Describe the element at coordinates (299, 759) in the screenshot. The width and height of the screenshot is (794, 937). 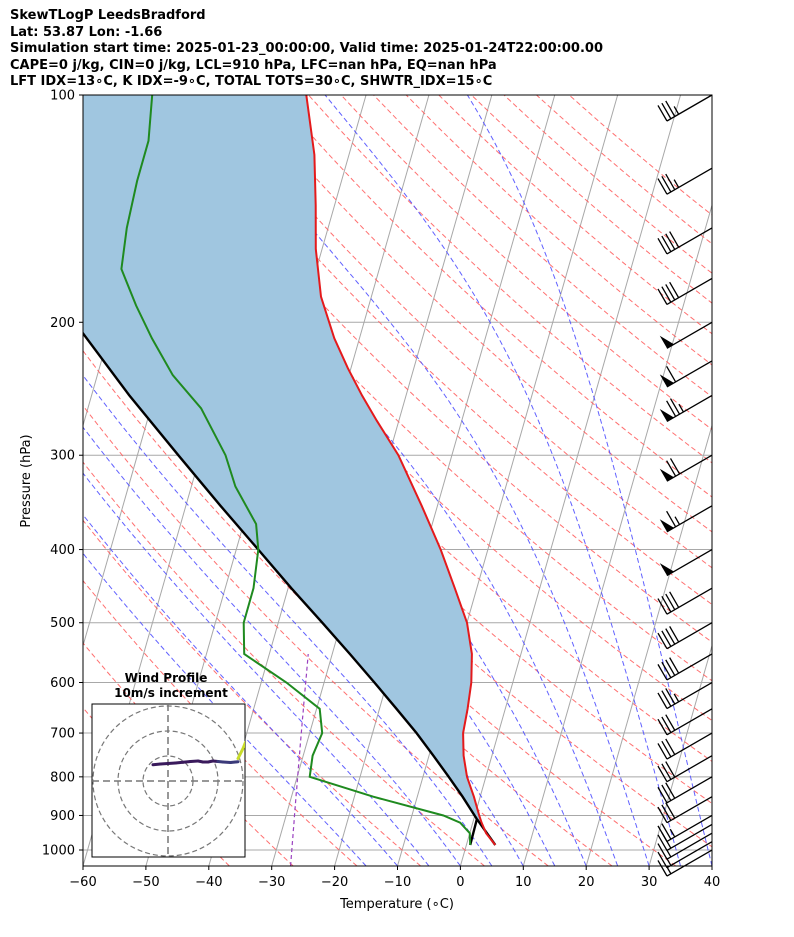
I see `mixing-ratio-line` at that location.